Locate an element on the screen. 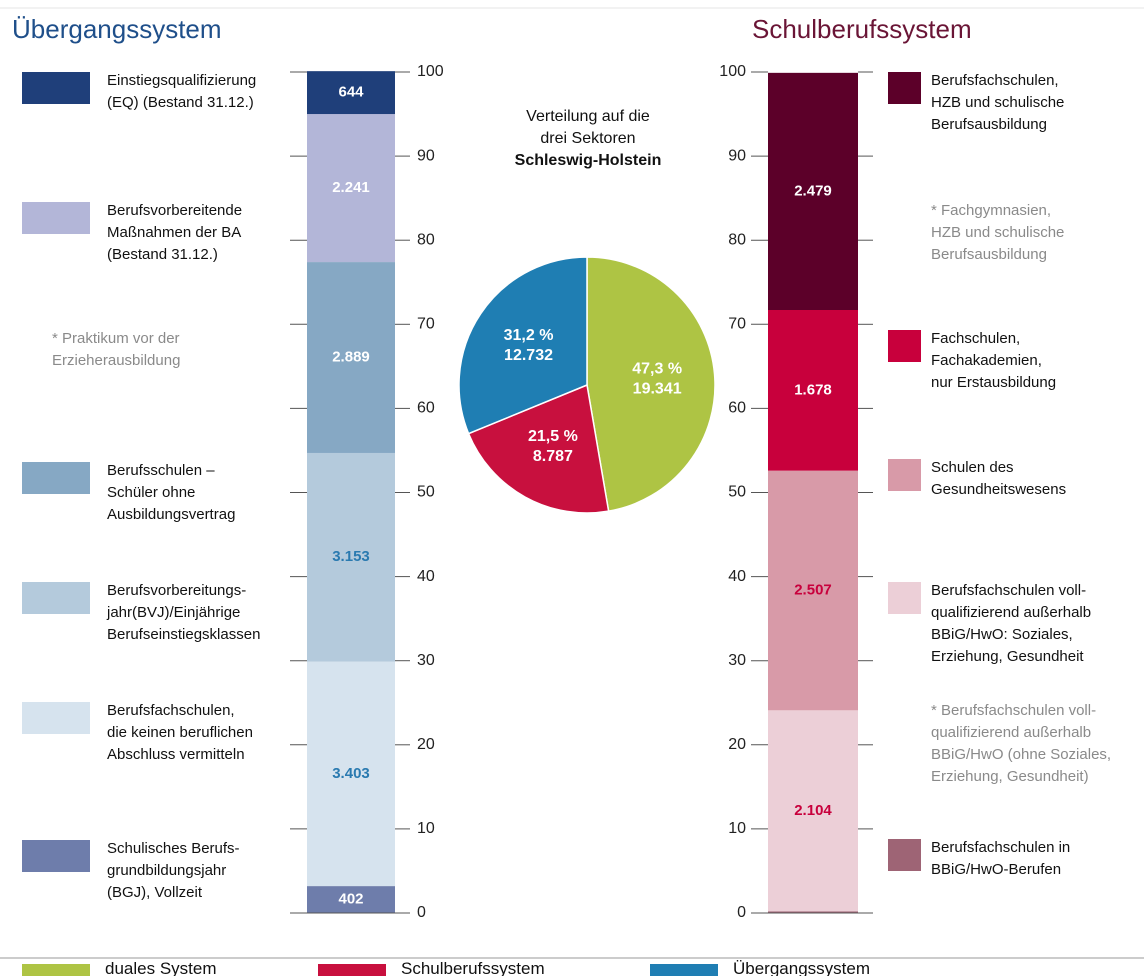  bar-count-label: 2.507 is located at coordinates (813, 589).